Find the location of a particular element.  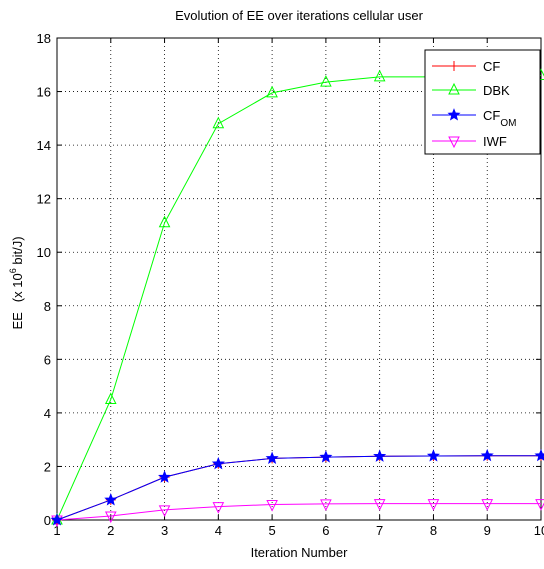

legend-label: CF is located at coordinates (491, 66).